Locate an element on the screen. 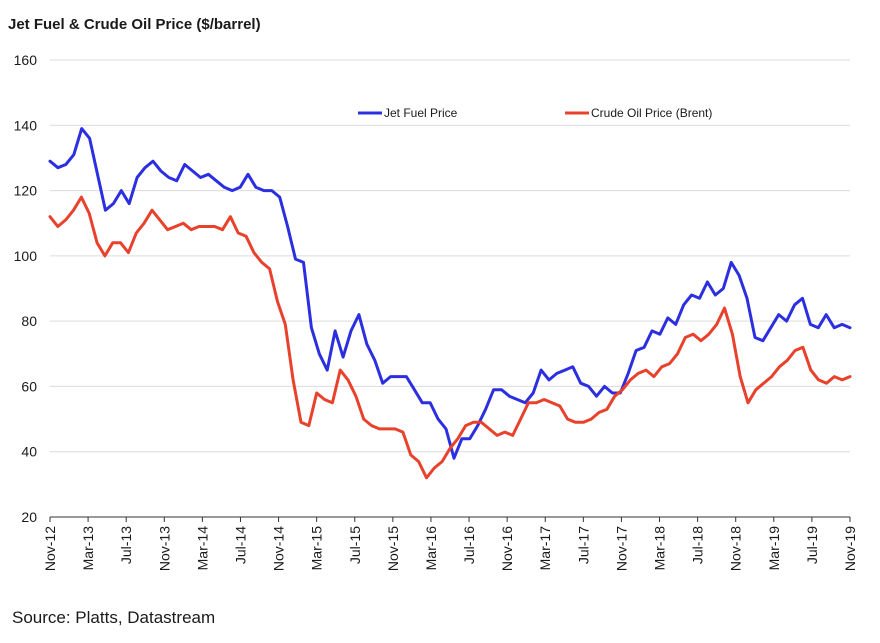 This screenshot has width=880, height=643. legend-label: Jet Fuel Price is located at coordinates (421, 113).